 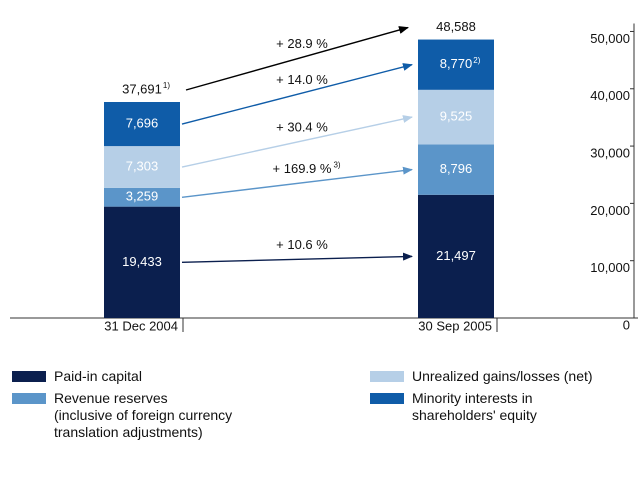 I want to click on y-tick-label: 30,000, so click(x=610, y=153).